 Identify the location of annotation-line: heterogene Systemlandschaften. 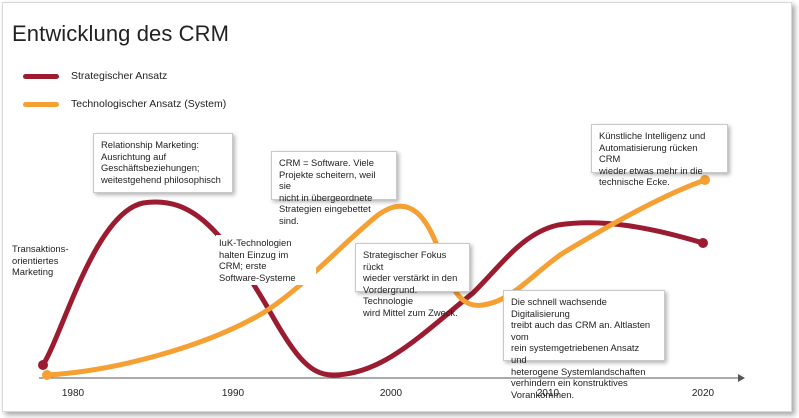
(578, 371).